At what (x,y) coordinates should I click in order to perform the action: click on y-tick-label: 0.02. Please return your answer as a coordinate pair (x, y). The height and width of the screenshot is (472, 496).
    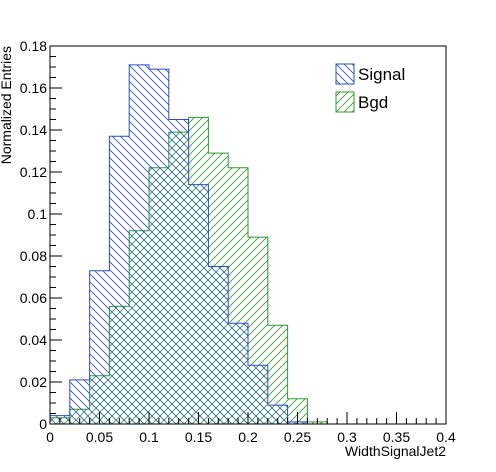
    Looking at the image, I should click on (33, 382).